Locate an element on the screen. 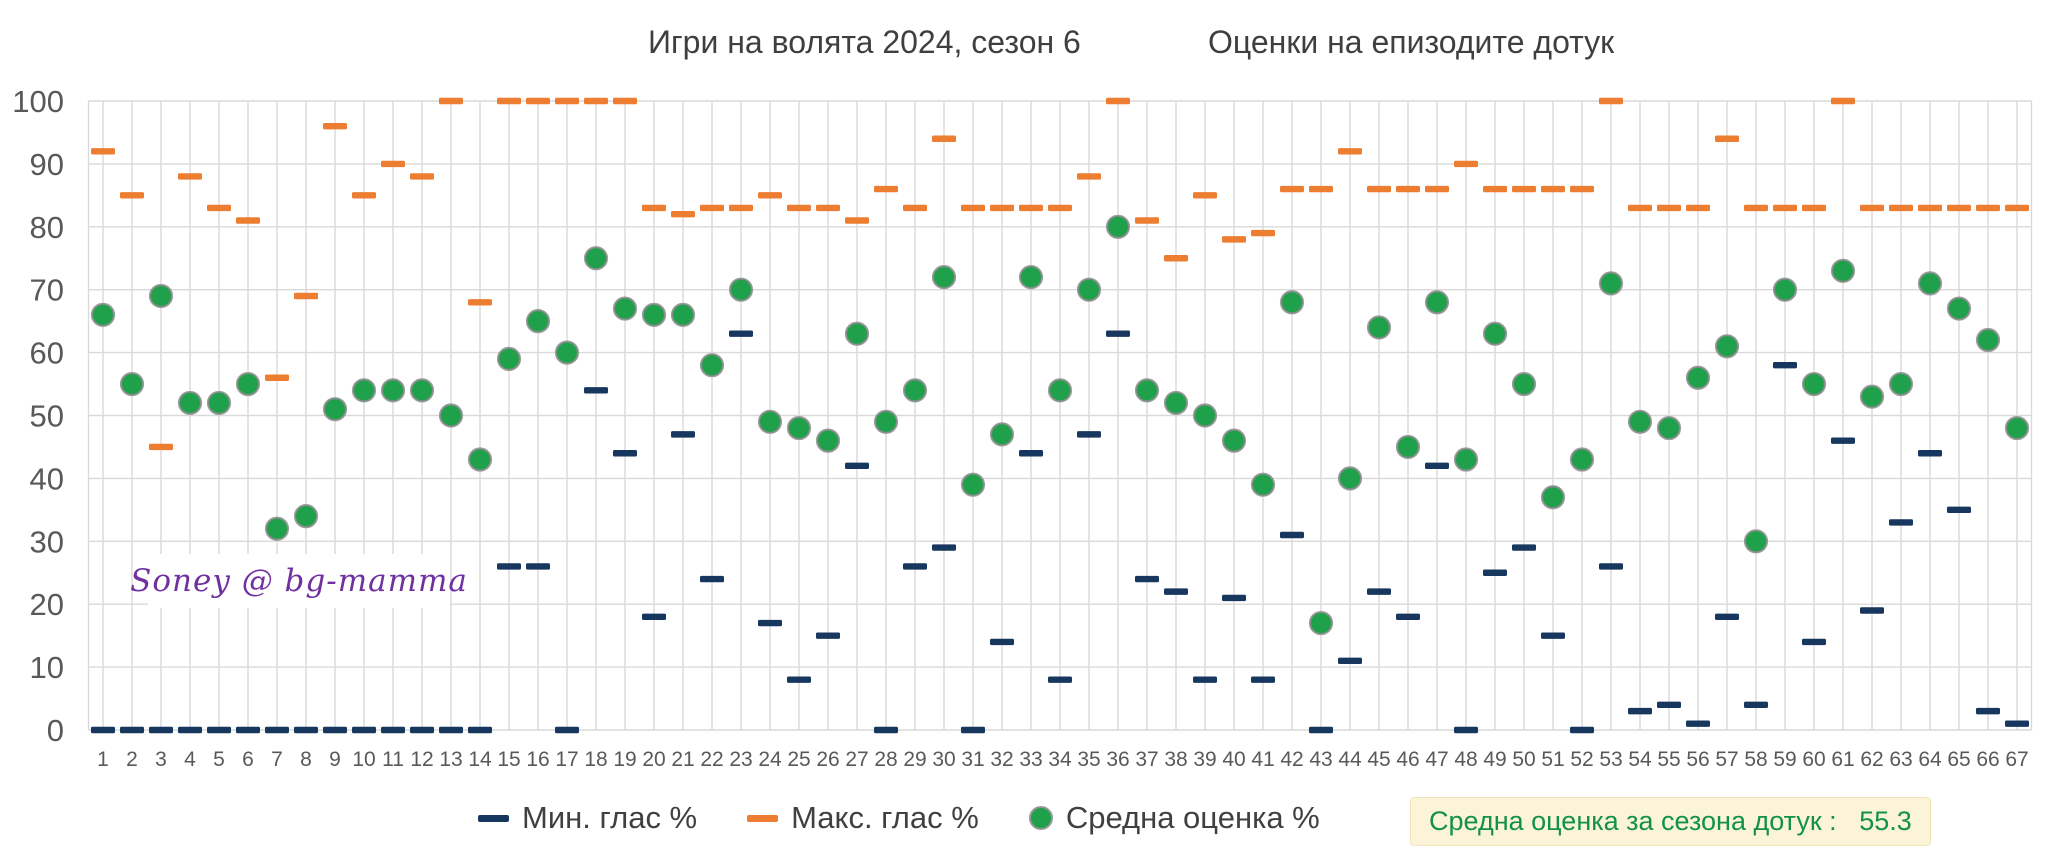 The height and width of the screenshot is (857, 2048). x-axis-label: 34 is located at coordinates (1060, 759).